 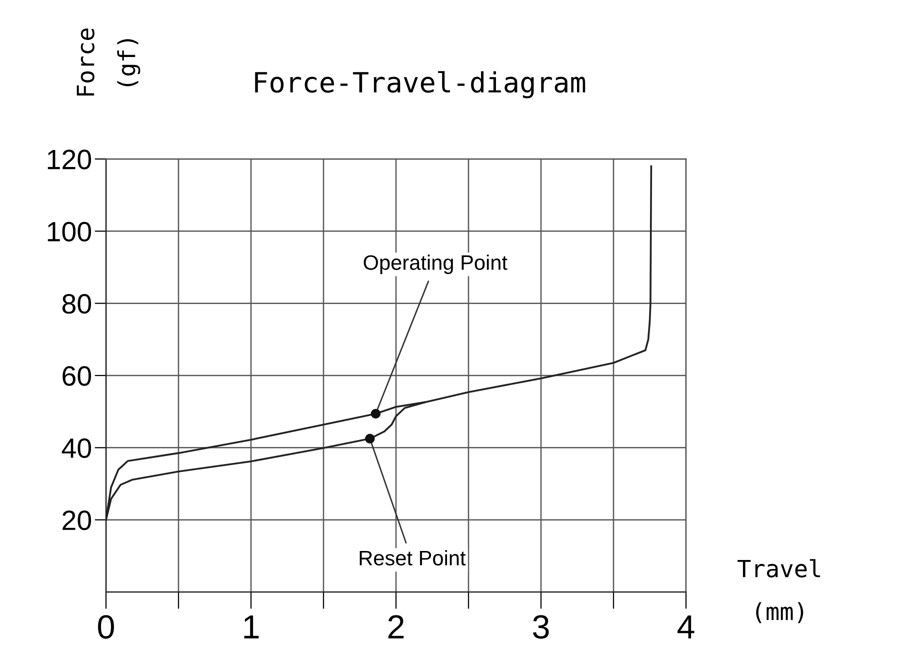 What do you see at coordinates (251, 626) in the screenshot?
I see `x-tick-label: 1` at bounding box center [251, 626].